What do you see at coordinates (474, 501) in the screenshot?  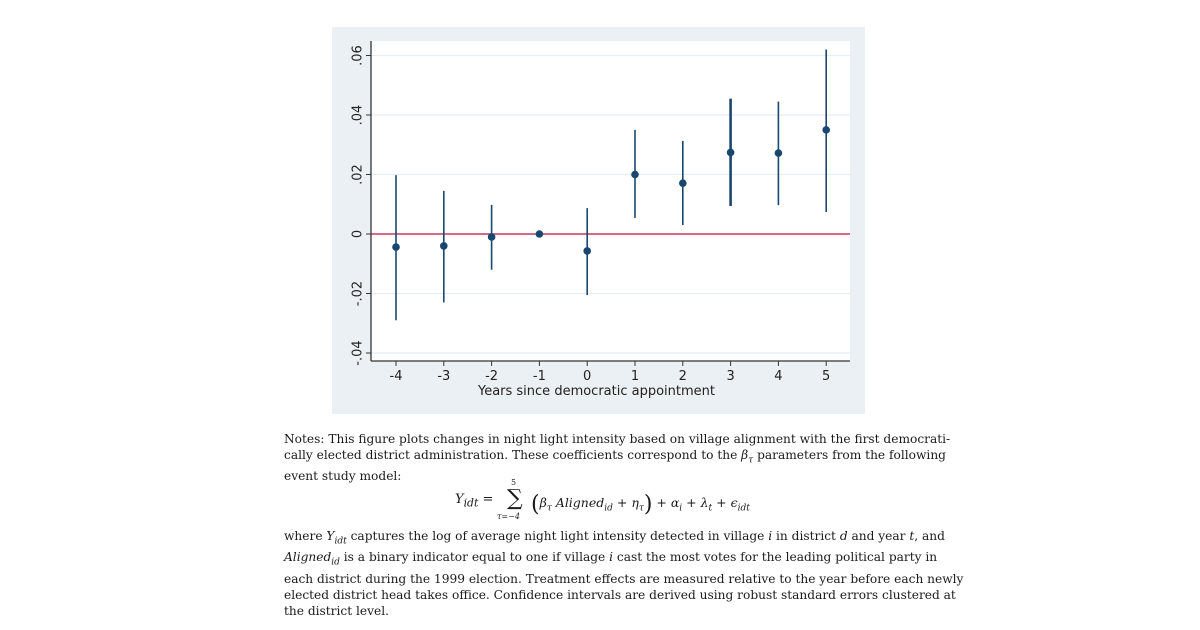 I see `equation-lhs: Yidt =` at bounding box center [474, 501].